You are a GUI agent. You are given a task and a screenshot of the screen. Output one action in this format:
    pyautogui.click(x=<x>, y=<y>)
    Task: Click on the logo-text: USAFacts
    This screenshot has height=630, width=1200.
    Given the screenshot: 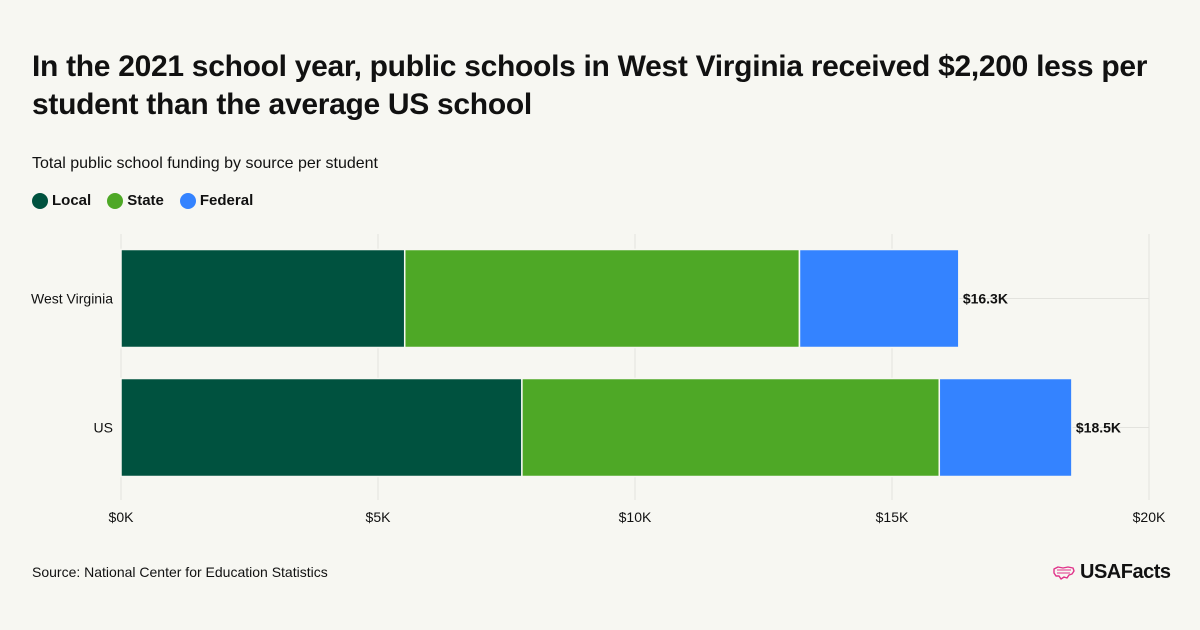 What is the action you would take?
    pyautogui.click(x=1125, y=572)
    